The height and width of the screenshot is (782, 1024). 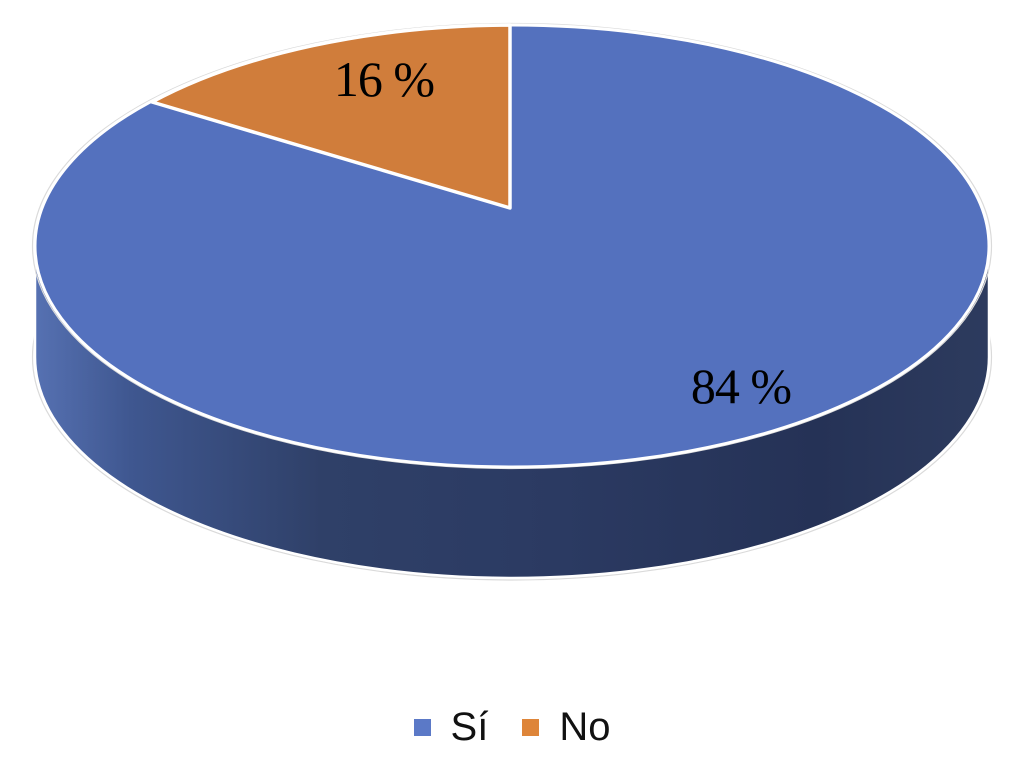 I want to click on legend-swatch-no-rect, so click(x=531, y=727).